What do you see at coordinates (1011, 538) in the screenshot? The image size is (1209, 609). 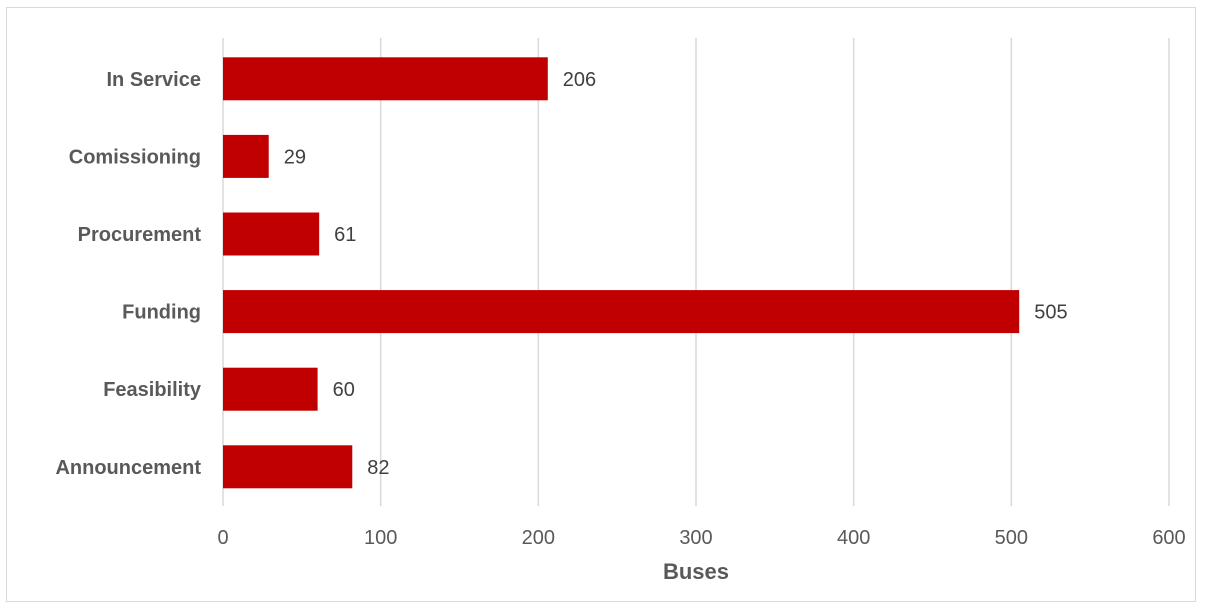 I see `x-tick-label-500: 500` at bounding box center [1011, 538].